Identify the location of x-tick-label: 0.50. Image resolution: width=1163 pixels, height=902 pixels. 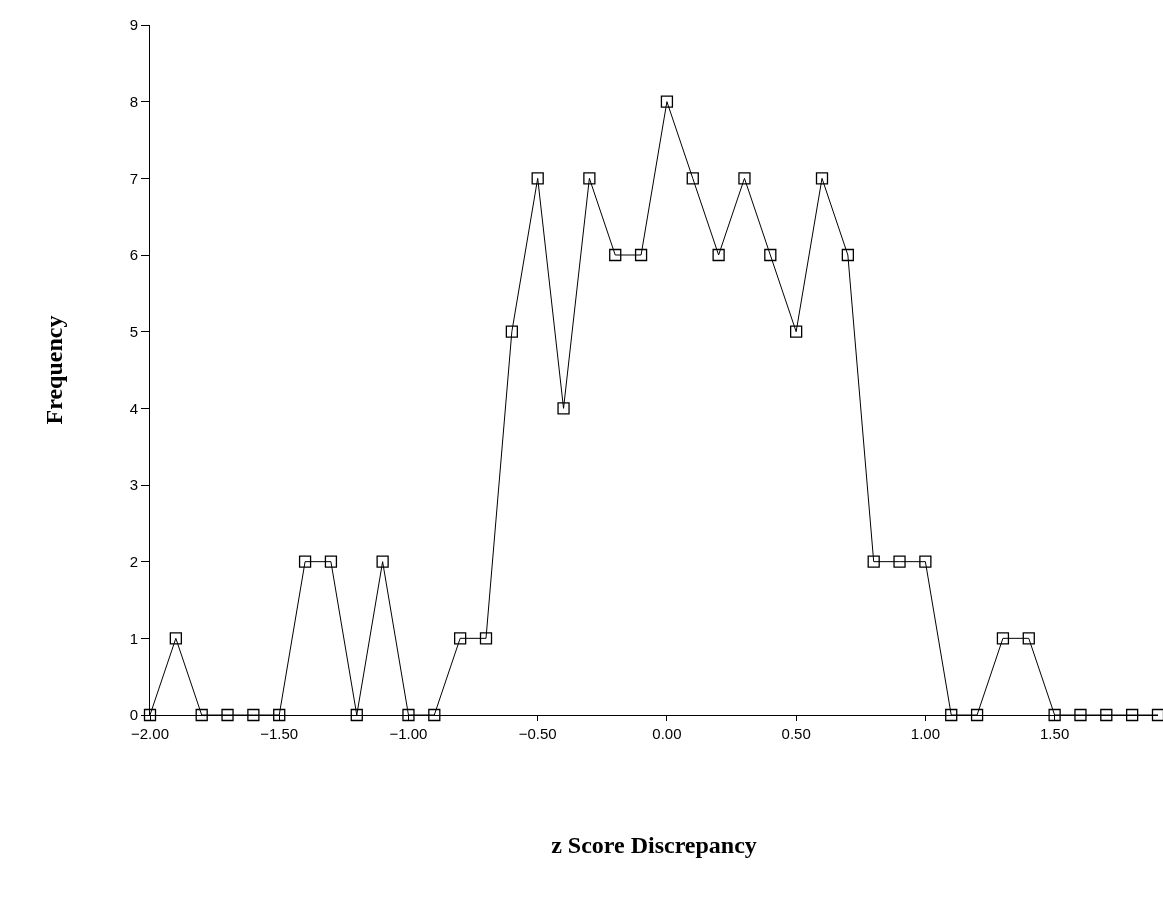
(796, 733).